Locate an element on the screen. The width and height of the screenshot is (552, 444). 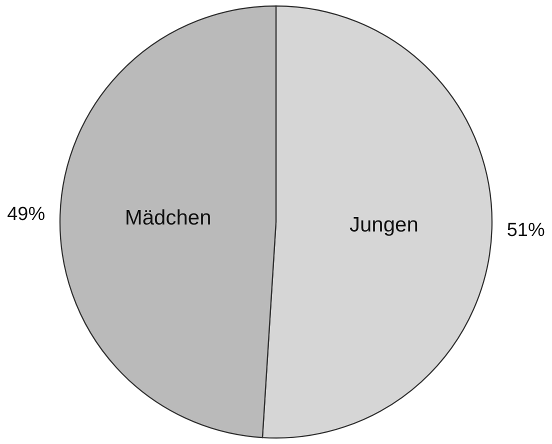
slice-label: Mädchen is located at coordinates (168, 218).